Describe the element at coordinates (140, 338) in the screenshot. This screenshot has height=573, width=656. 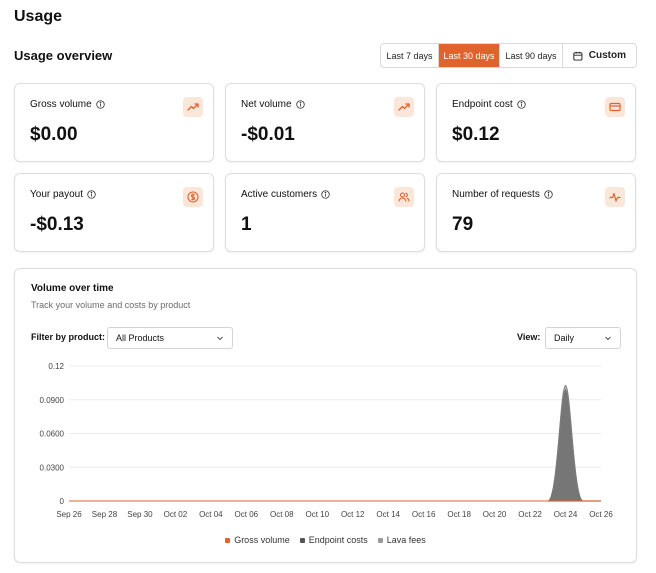
I see `product-filter-value: All Products` at that location.